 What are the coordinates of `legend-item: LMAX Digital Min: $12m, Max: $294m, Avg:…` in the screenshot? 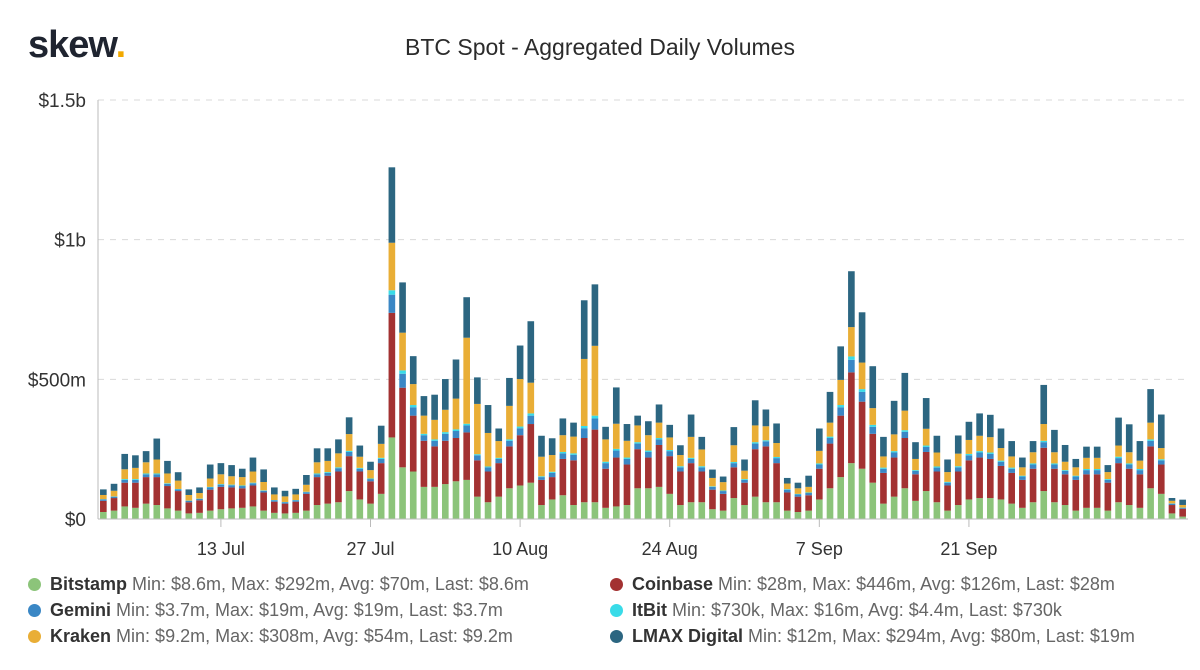 It's located at (872, 636).